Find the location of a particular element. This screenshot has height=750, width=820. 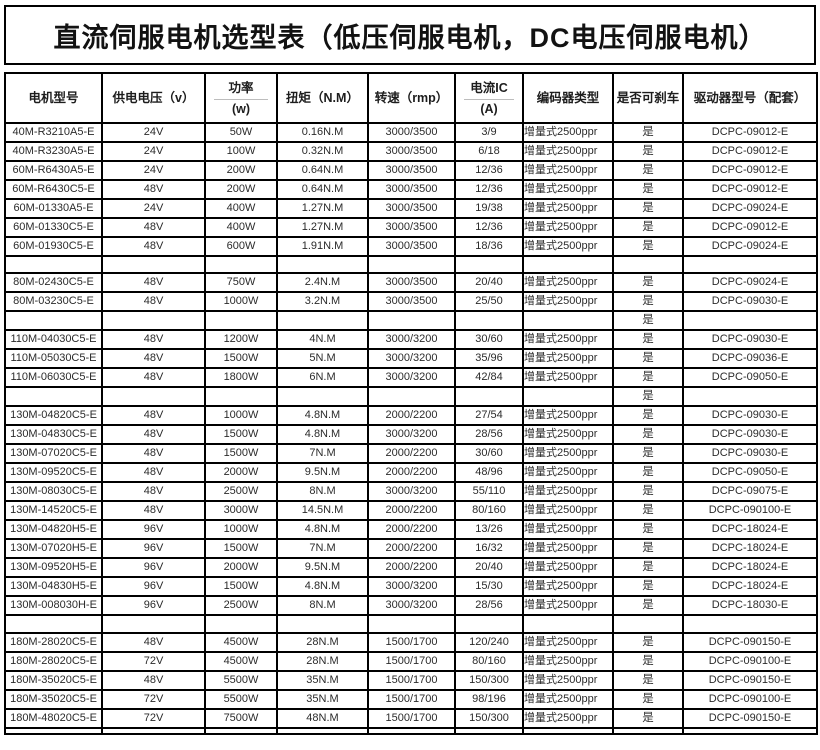

title-box: 直流伺服电机选型表（低压伺服电机，DC电压伺服电机） is located at coordinates (410, 35).